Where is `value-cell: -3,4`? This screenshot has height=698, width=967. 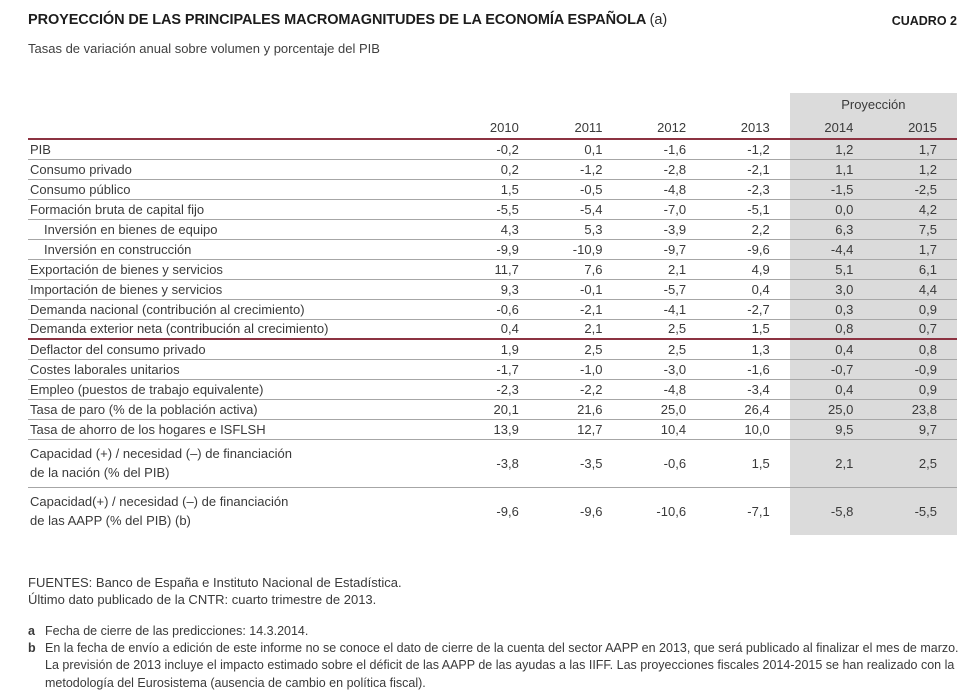
value-cell: -3,4 is located at coordinates (748, 389).